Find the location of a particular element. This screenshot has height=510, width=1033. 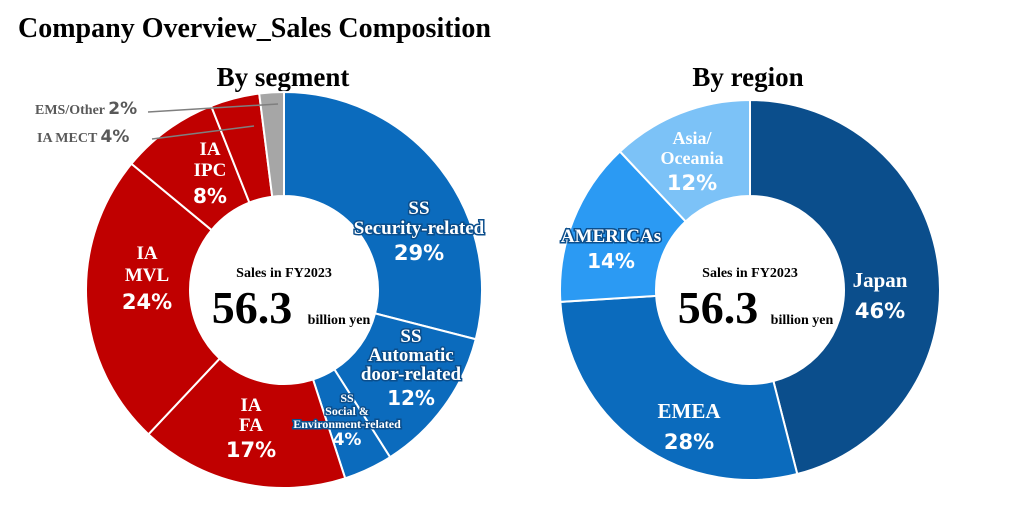

segment-slice-pct-4: 24% is located at coordinates (147, 302).